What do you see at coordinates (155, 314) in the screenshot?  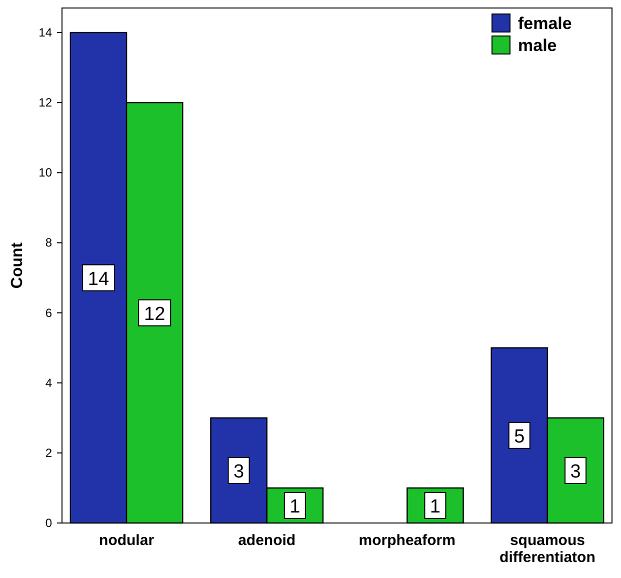 I see `data-label: 12` at bounding box center [155, 314].